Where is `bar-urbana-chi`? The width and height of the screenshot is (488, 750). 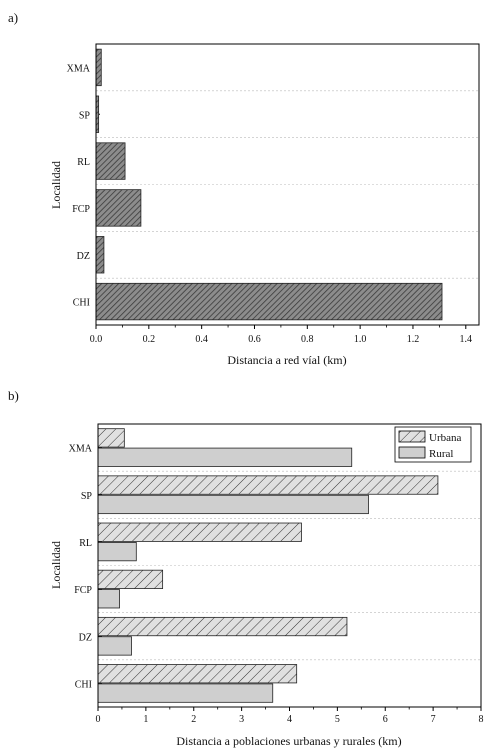 bar-urbana-chi is located at coordinates (197, 674).